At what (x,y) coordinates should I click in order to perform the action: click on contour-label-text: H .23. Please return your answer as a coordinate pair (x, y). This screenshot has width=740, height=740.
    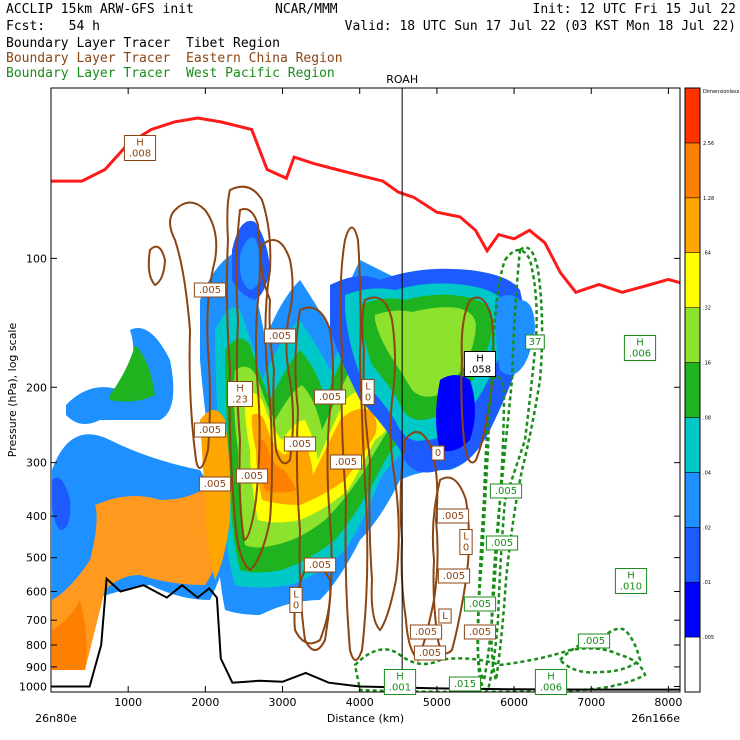
    Looking at the image, I should click on (240, 395).